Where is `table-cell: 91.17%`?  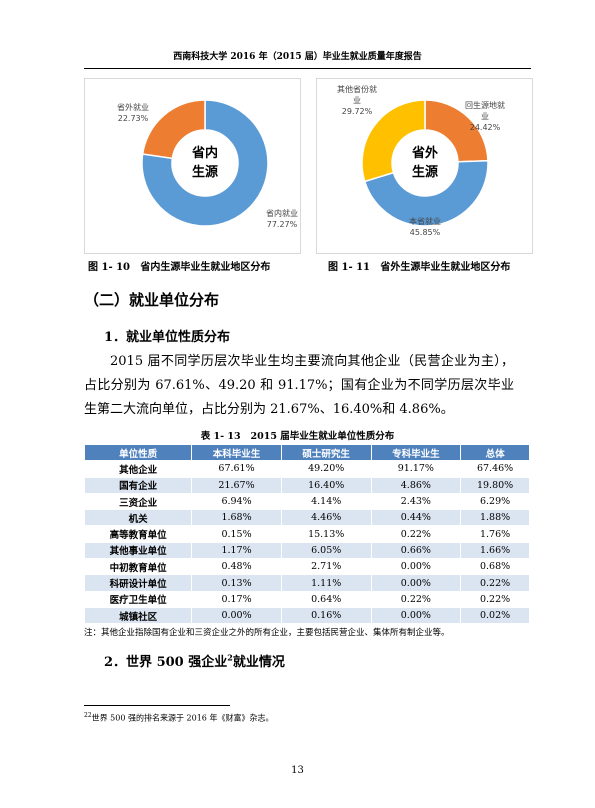 table-cell: 91.17% is located at coordinates (416, 469).